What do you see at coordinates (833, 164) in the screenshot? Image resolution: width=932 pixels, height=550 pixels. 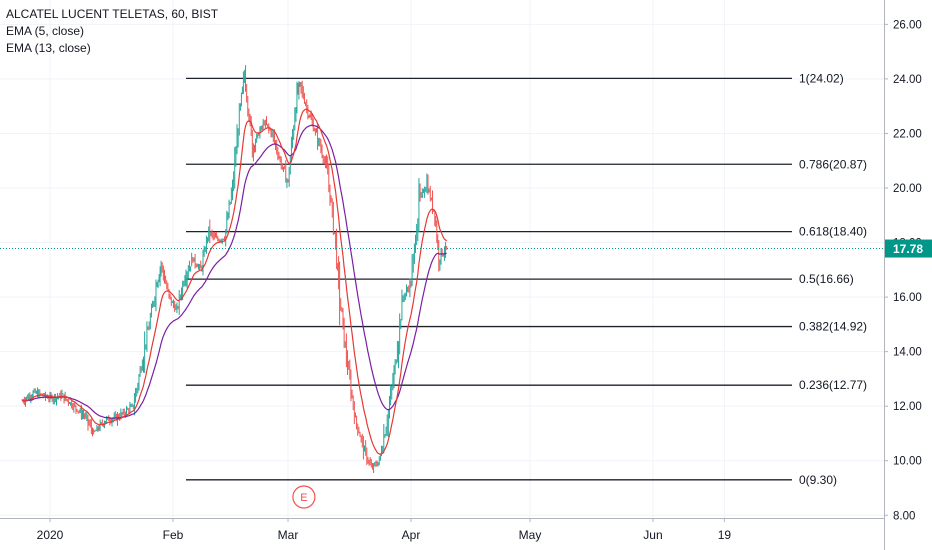 I see `fib-level-label: 0.786(20.87)` at bounding box center [833, 164].